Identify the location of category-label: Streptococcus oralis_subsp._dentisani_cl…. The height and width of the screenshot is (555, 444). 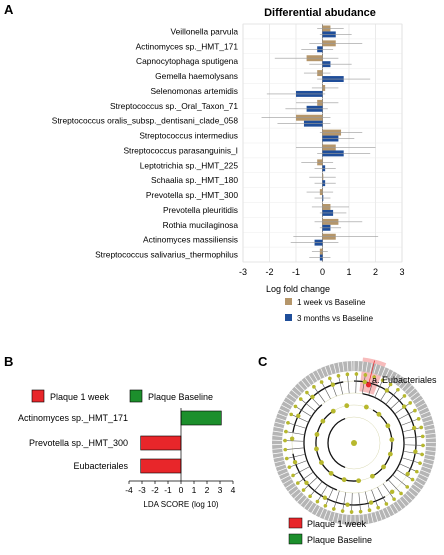
(145, 121).